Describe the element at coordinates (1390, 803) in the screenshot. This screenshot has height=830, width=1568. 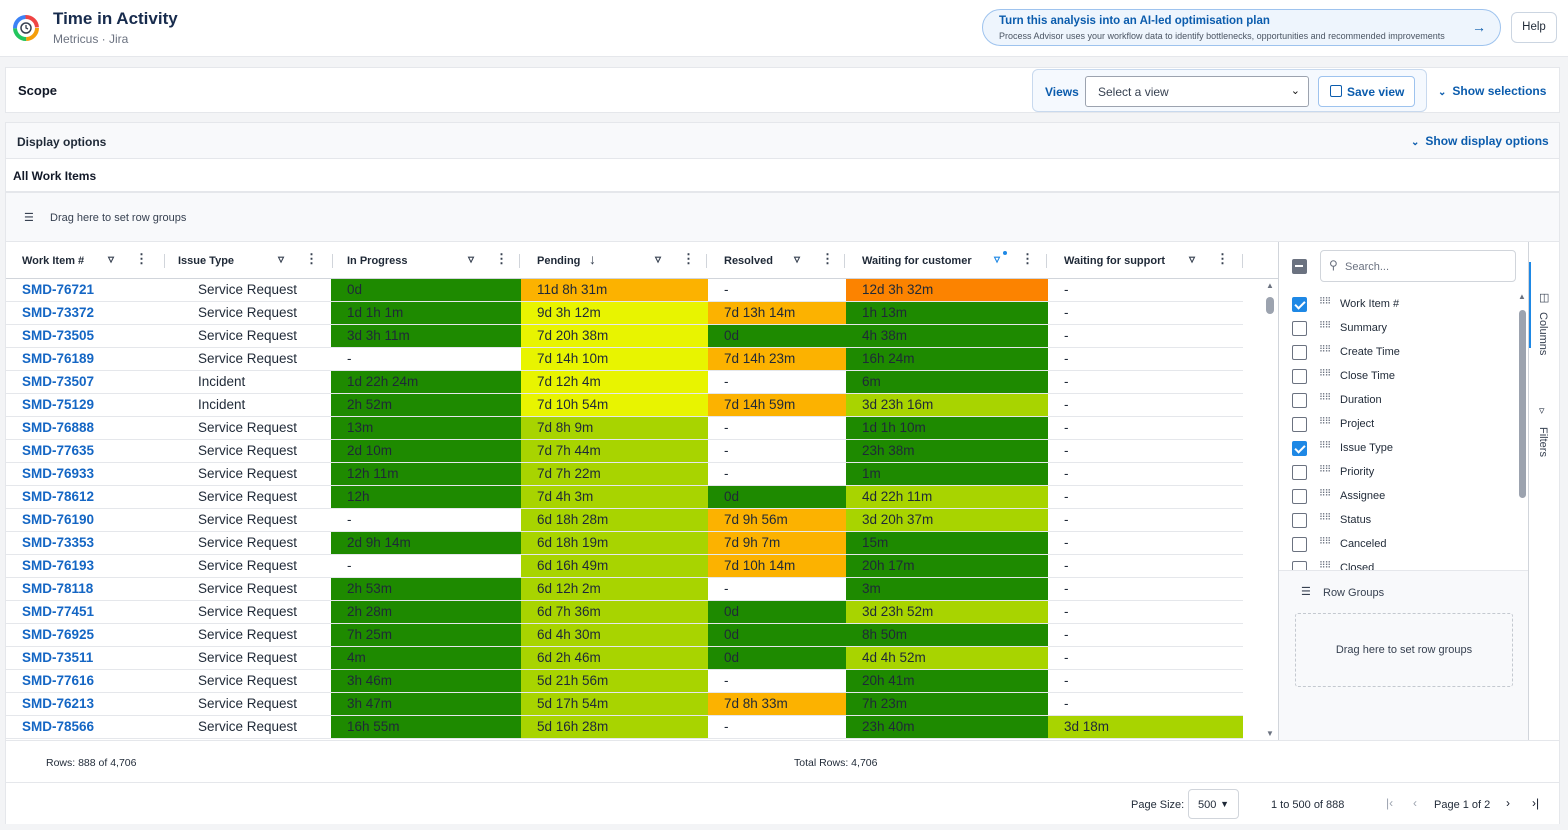
I see `first-page-icon: |‹` at that location.